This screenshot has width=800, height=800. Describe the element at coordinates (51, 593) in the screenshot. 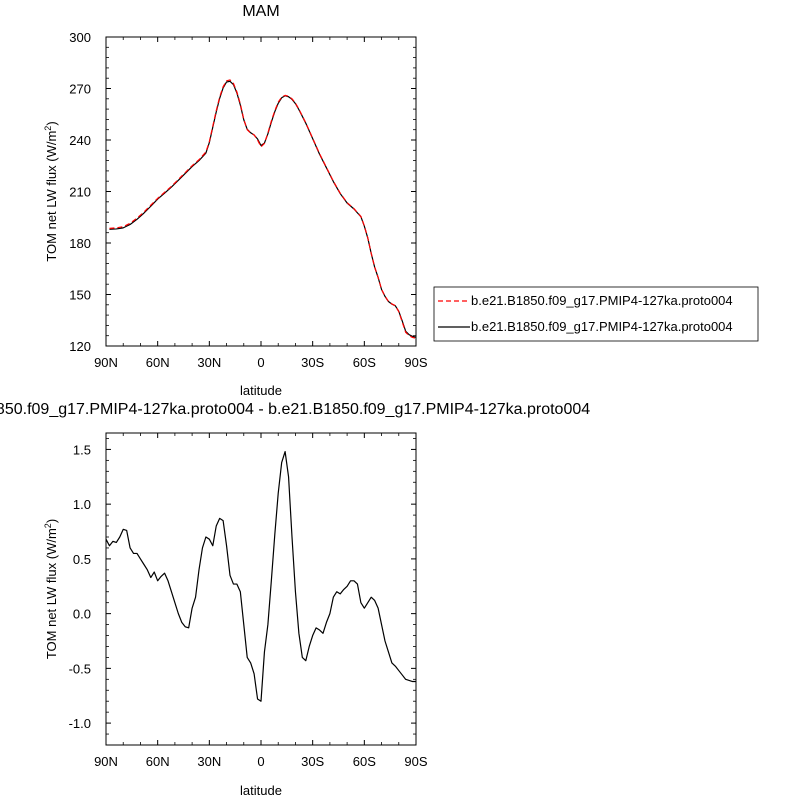

I see `bottom-y-axis-label-main: TOM net LW flux (W/m` at that location.